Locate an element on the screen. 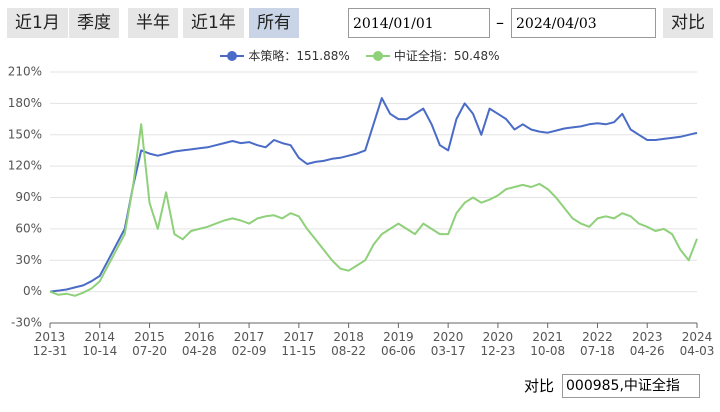 Image resolution: width=720 pixels, height=412 pixels. period-button: 近1年 is located at coordinates (213, 23).